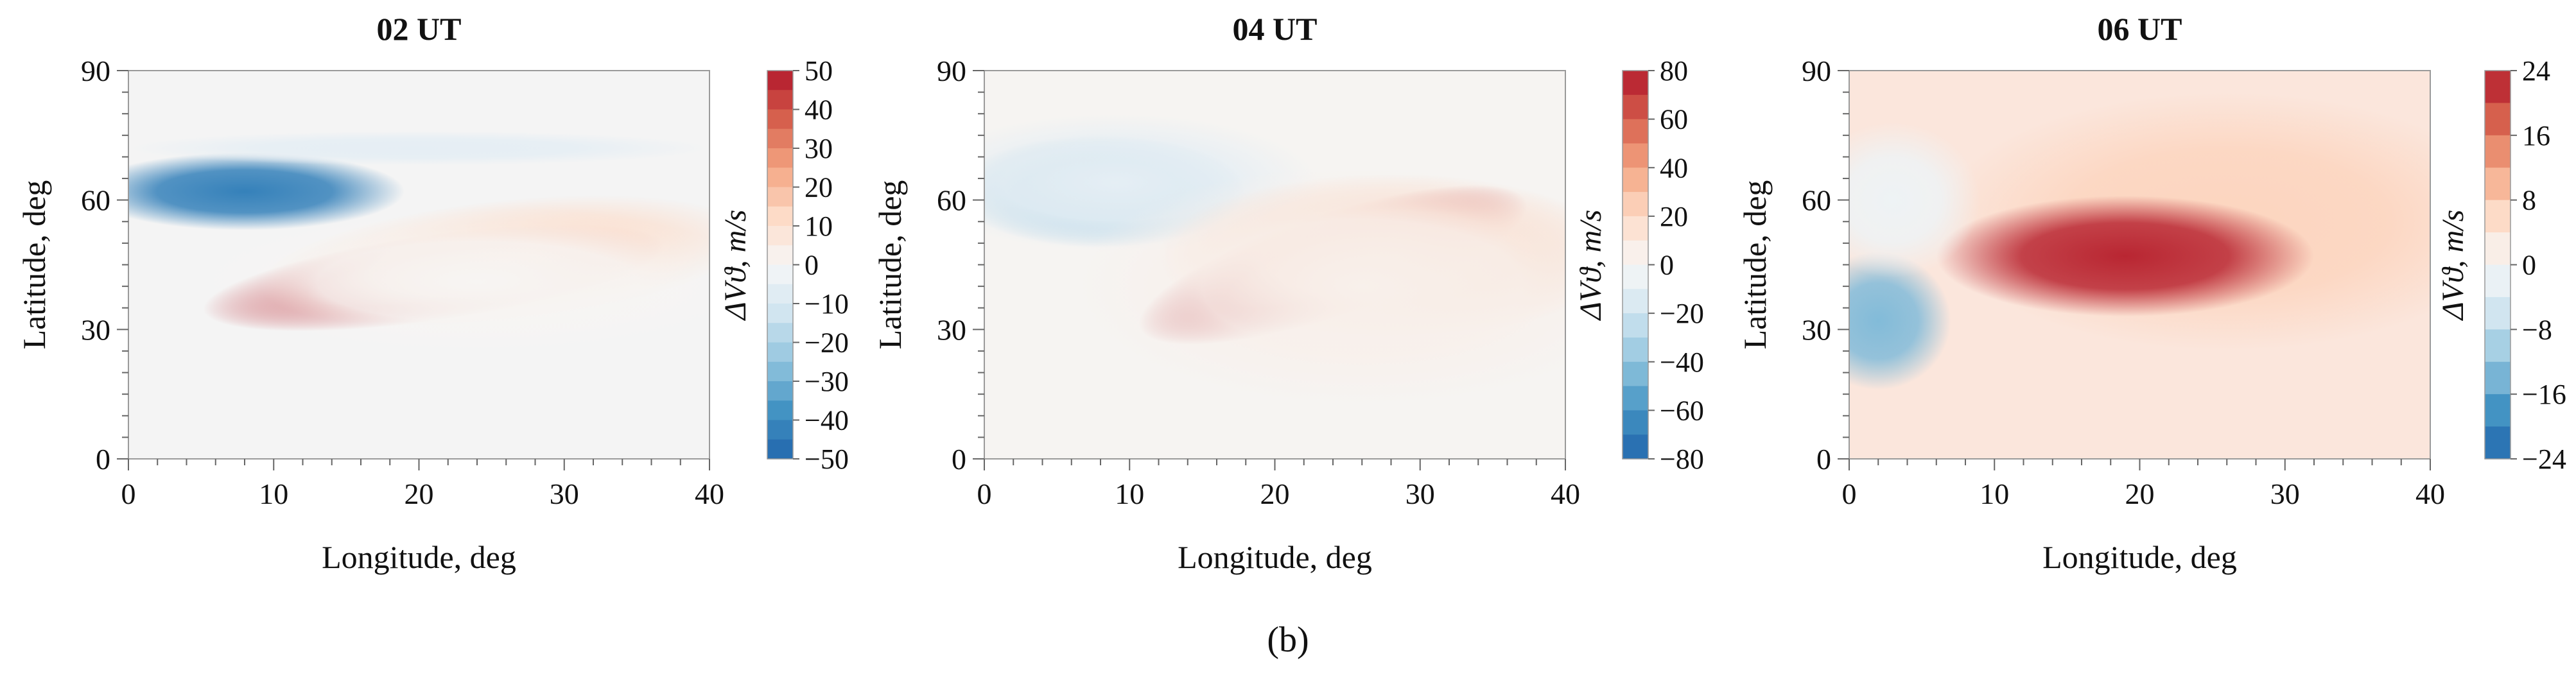 This screenshot has width=2576, height=679. I want to click on figure-label: (b), so click(1288, 640).